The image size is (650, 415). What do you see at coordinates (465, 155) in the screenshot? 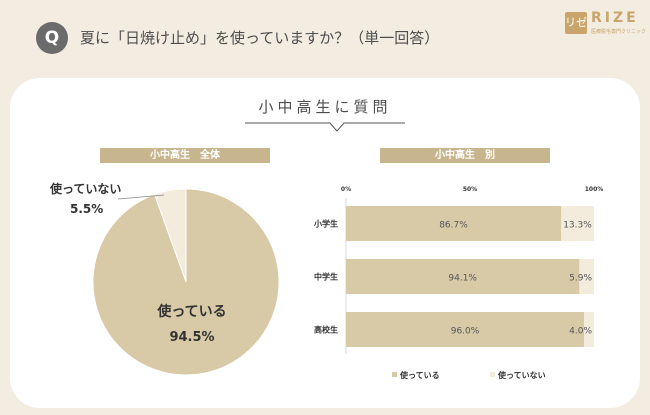
I see `bar-chart-title: 小中高生 別` at bounding box center [465, 155].